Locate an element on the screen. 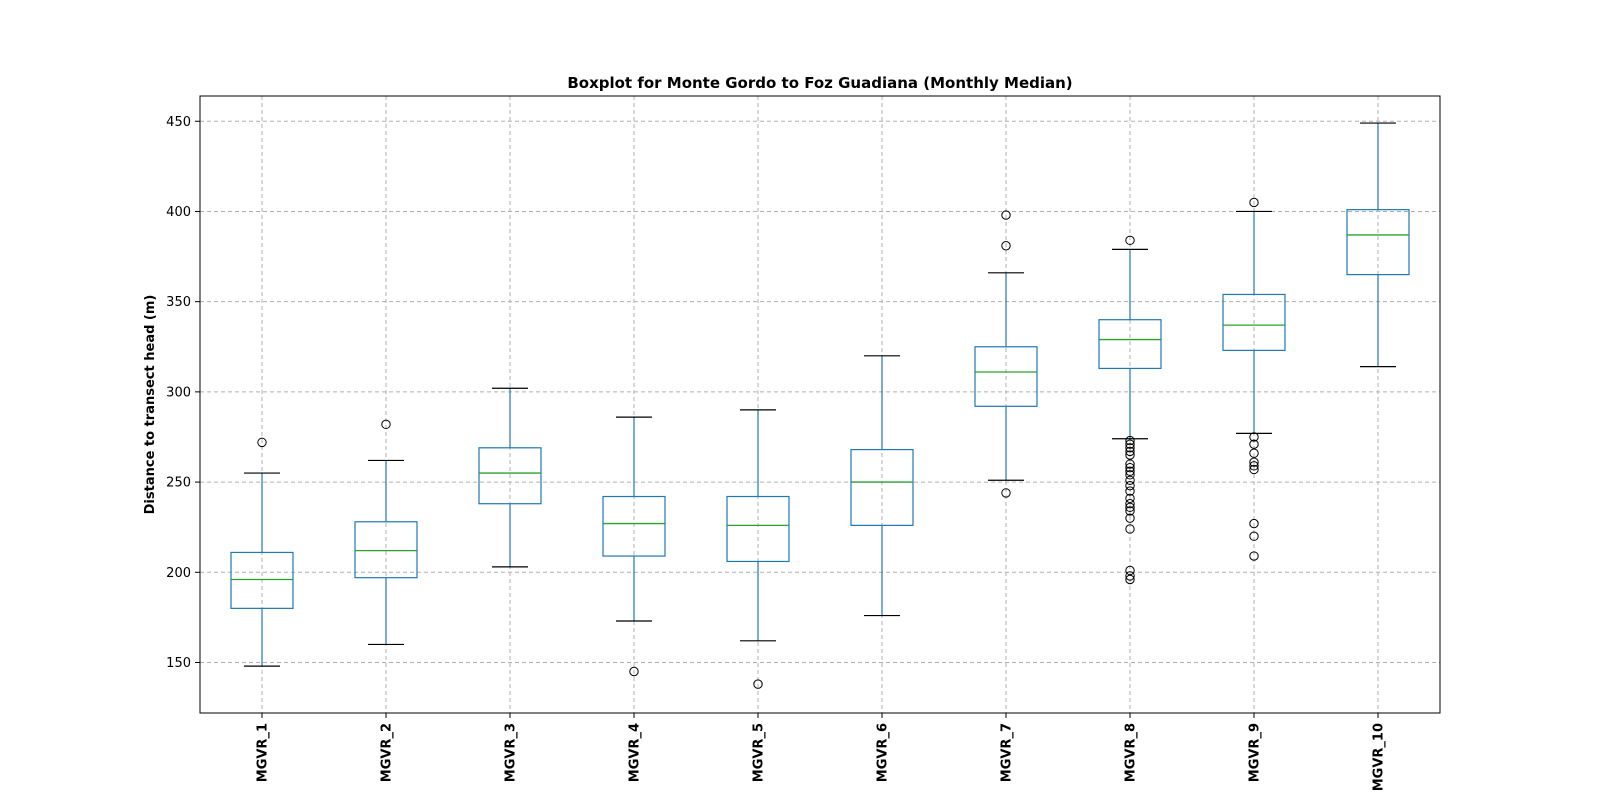 This screenshot has height=800, width=1600. y-tick-label: 400 is located at coordinates (178, 212).